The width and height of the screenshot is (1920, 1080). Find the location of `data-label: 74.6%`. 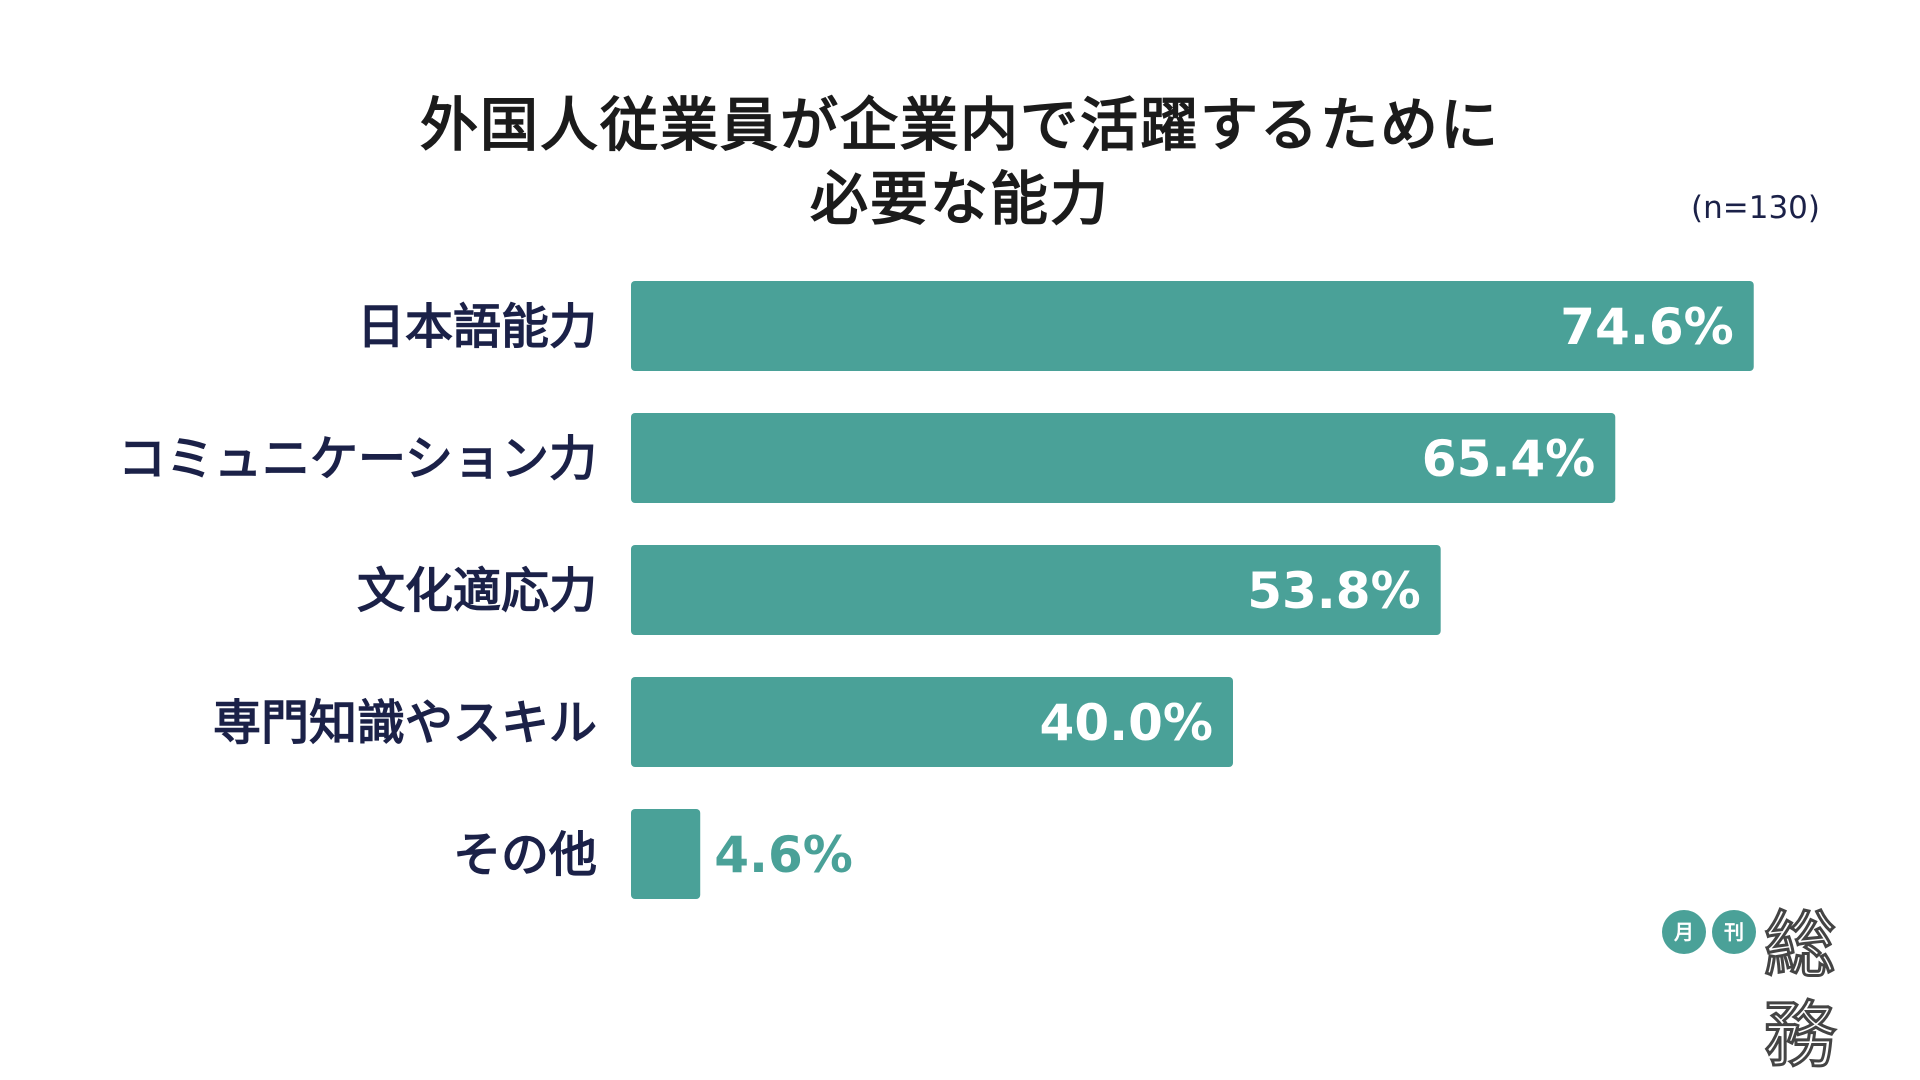

data-label: 74.6% is located at coordinates (1646, 327).